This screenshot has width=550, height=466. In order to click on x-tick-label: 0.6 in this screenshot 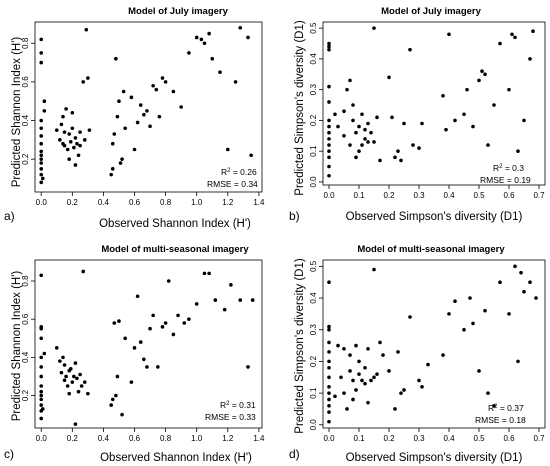, I will do `click(135, 202)`.